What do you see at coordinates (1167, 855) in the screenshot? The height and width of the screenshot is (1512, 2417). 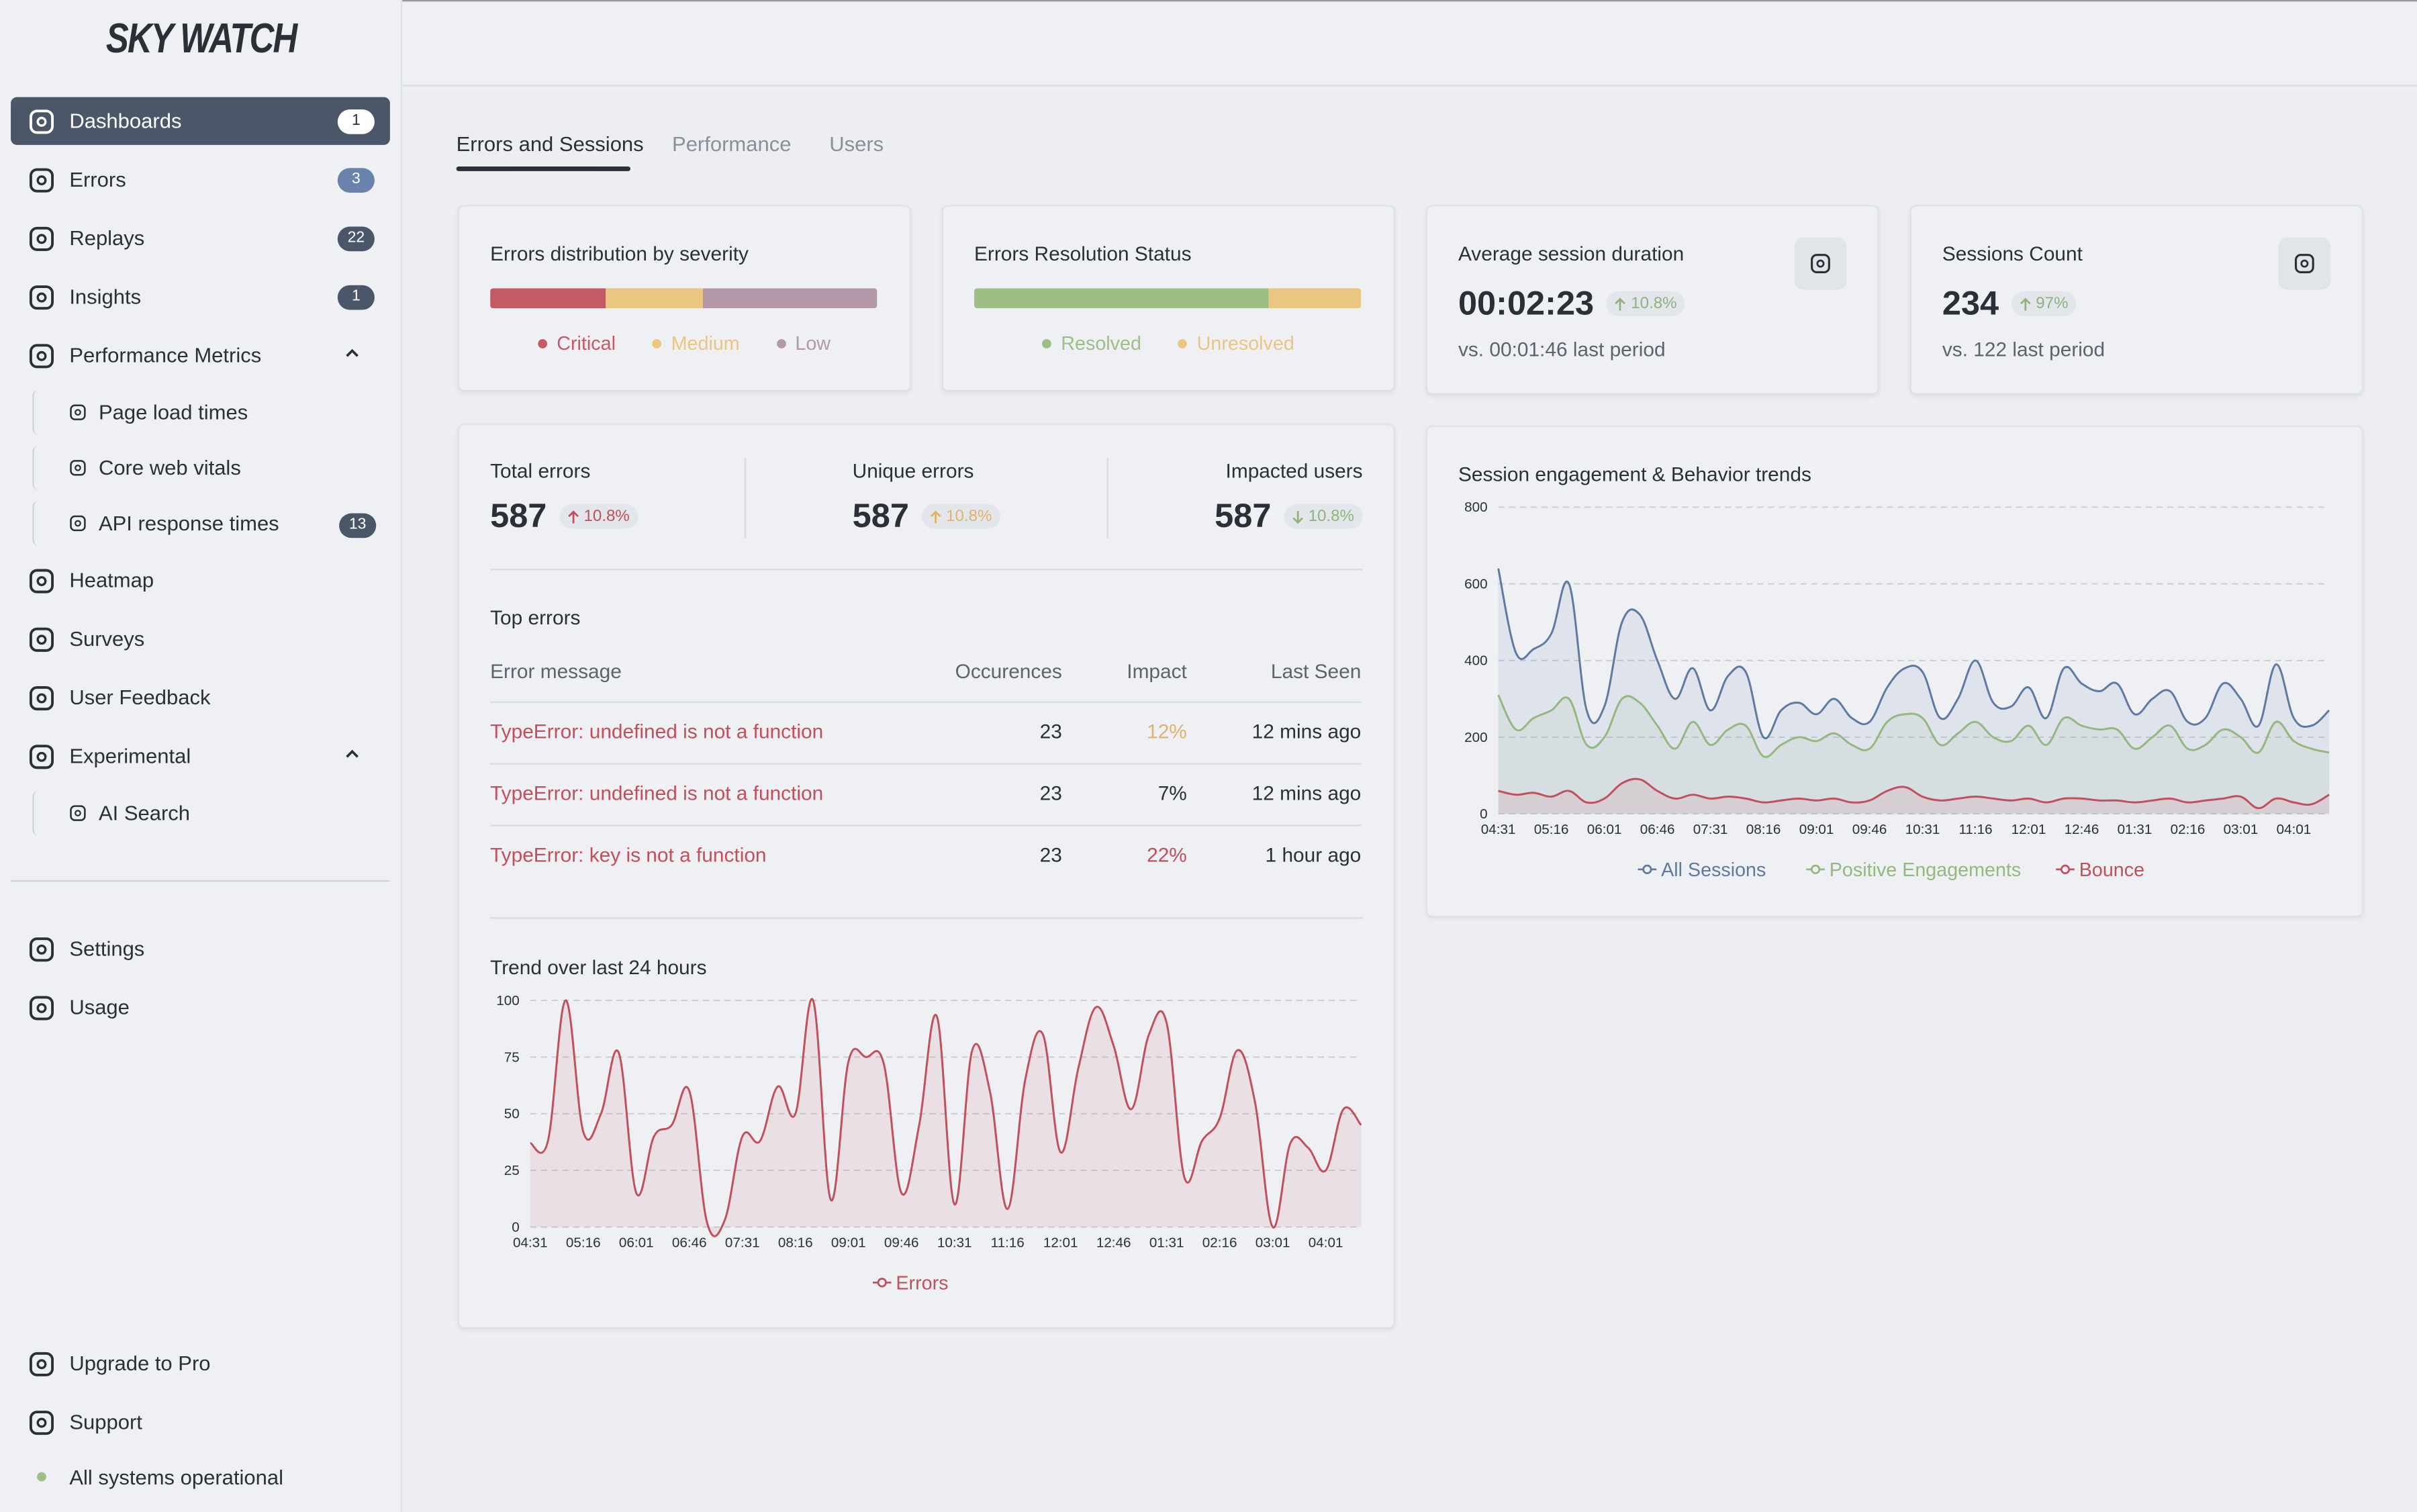 I see `impact: 22%` at bounding box center [1167, 855].